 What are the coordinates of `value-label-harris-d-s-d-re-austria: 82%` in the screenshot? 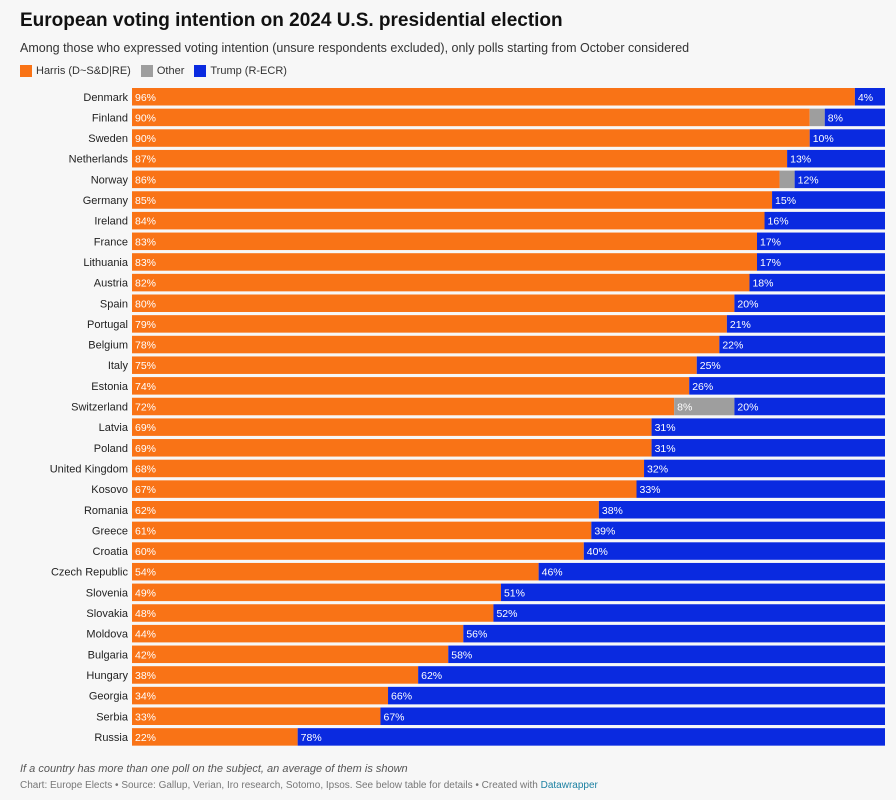 It's located at (145, 284).